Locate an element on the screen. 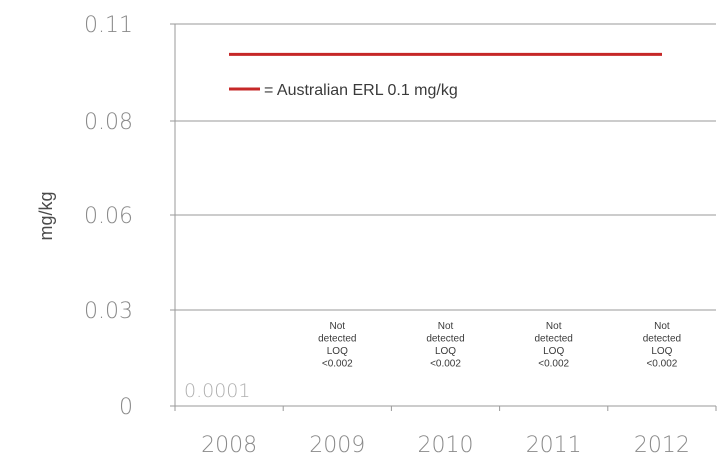 The image size is (721, 459). y-tick-label: 0.03 is located at coordinates (108, 311).